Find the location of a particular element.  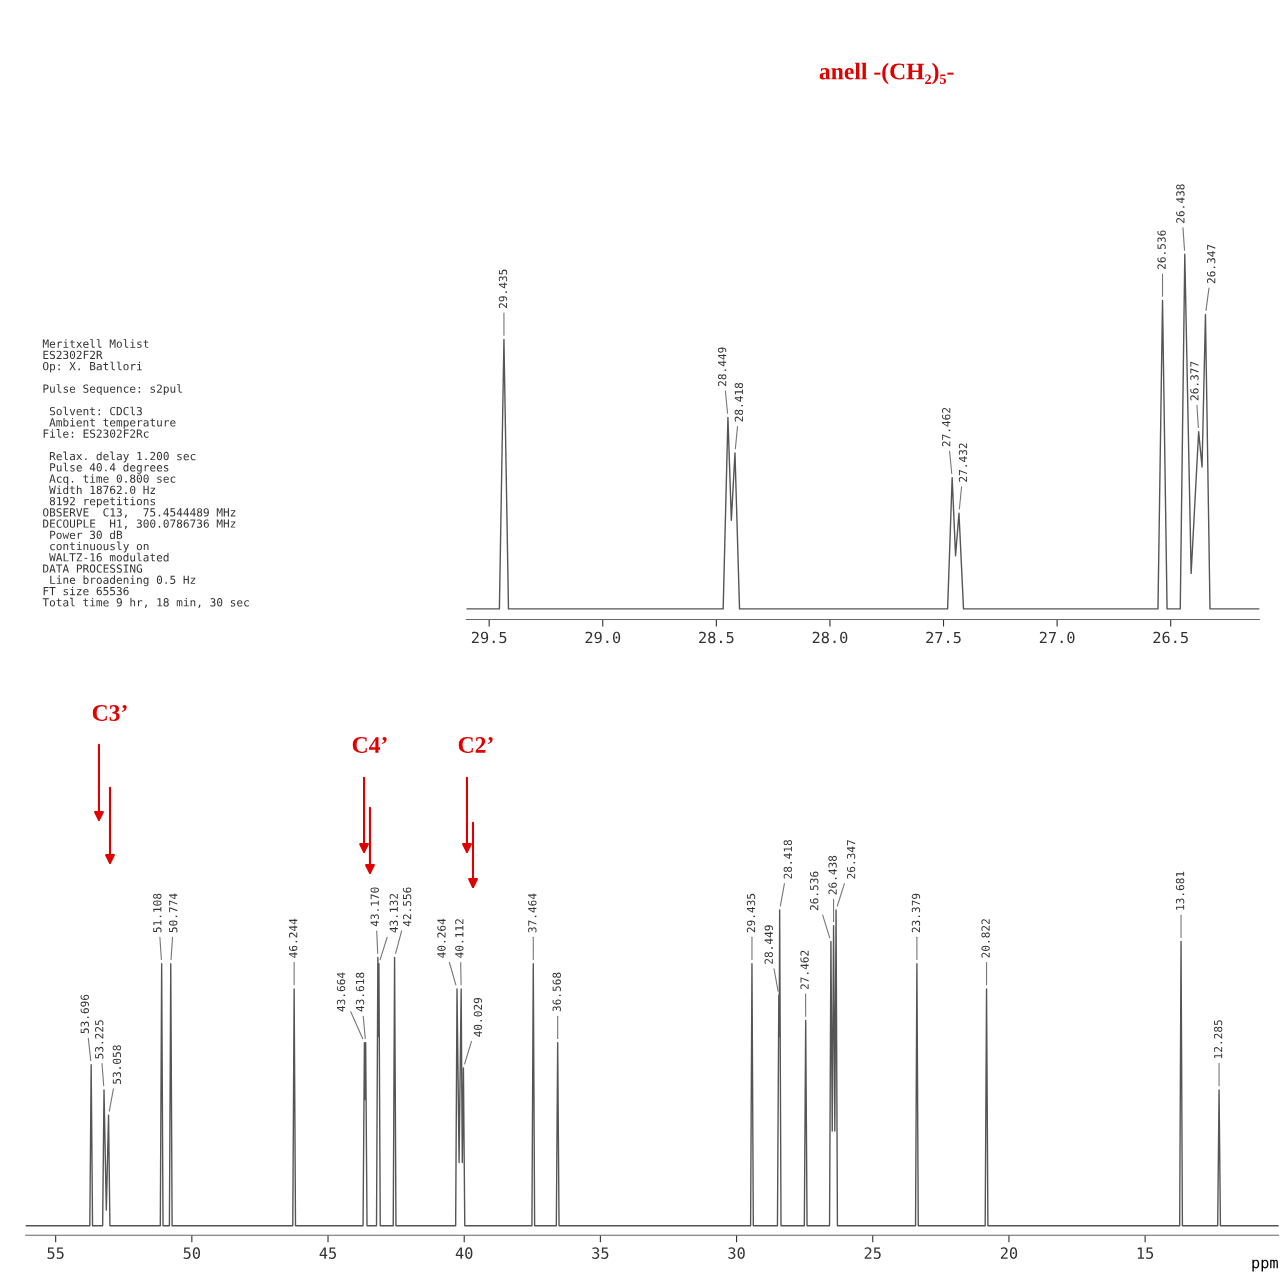

x-tick-label: 27.0 is located at coordinates (1057, 637).